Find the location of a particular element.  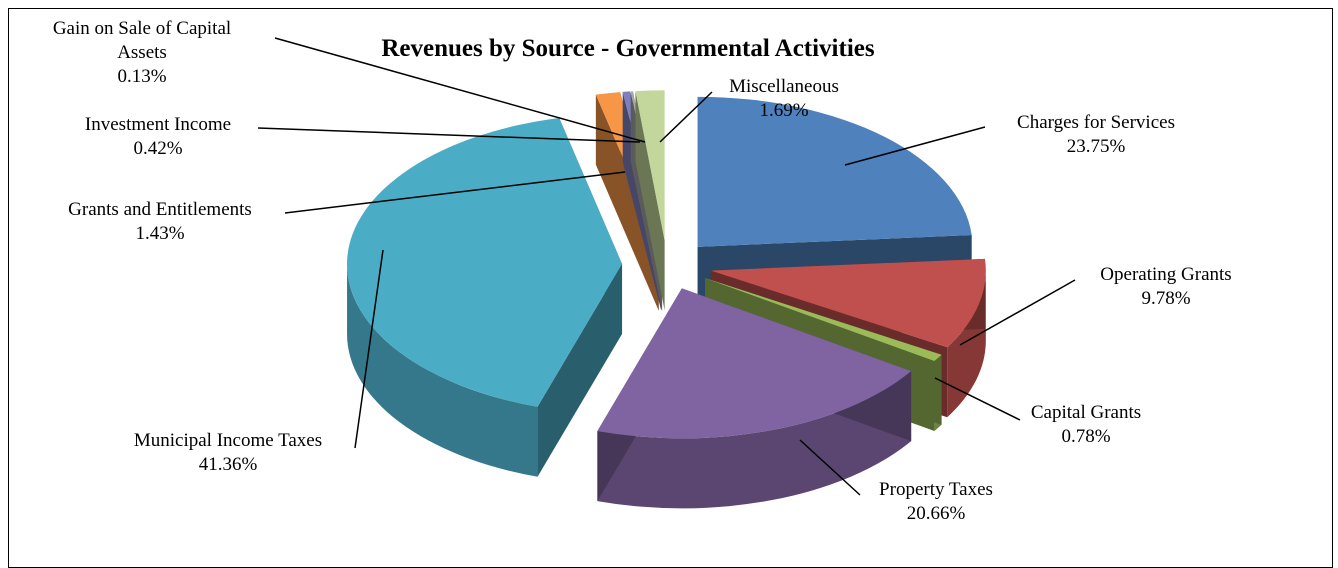

label-property-taxes: Property Taxes 20.66% is located at coordinates (936, 501).